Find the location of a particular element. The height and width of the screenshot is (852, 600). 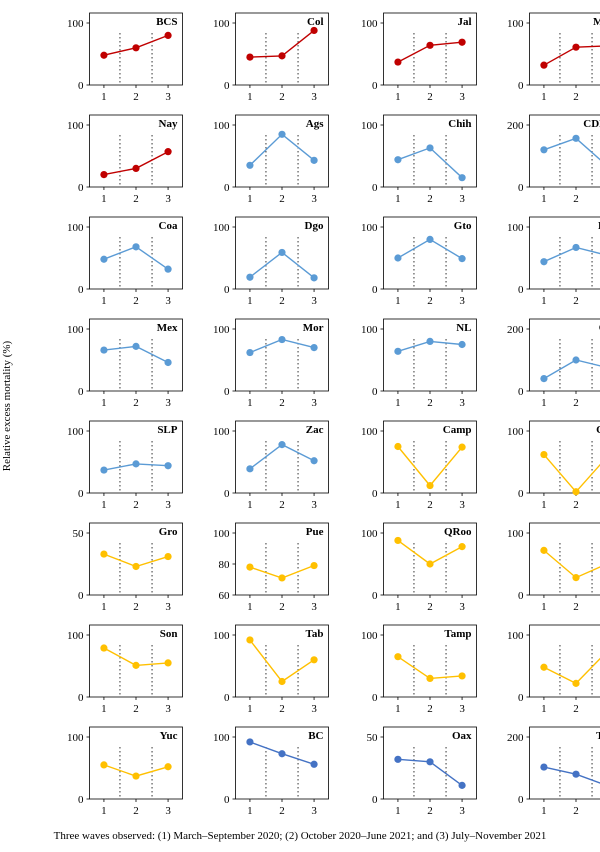

panel-title: Yuc is located at coordinates (169, 736).